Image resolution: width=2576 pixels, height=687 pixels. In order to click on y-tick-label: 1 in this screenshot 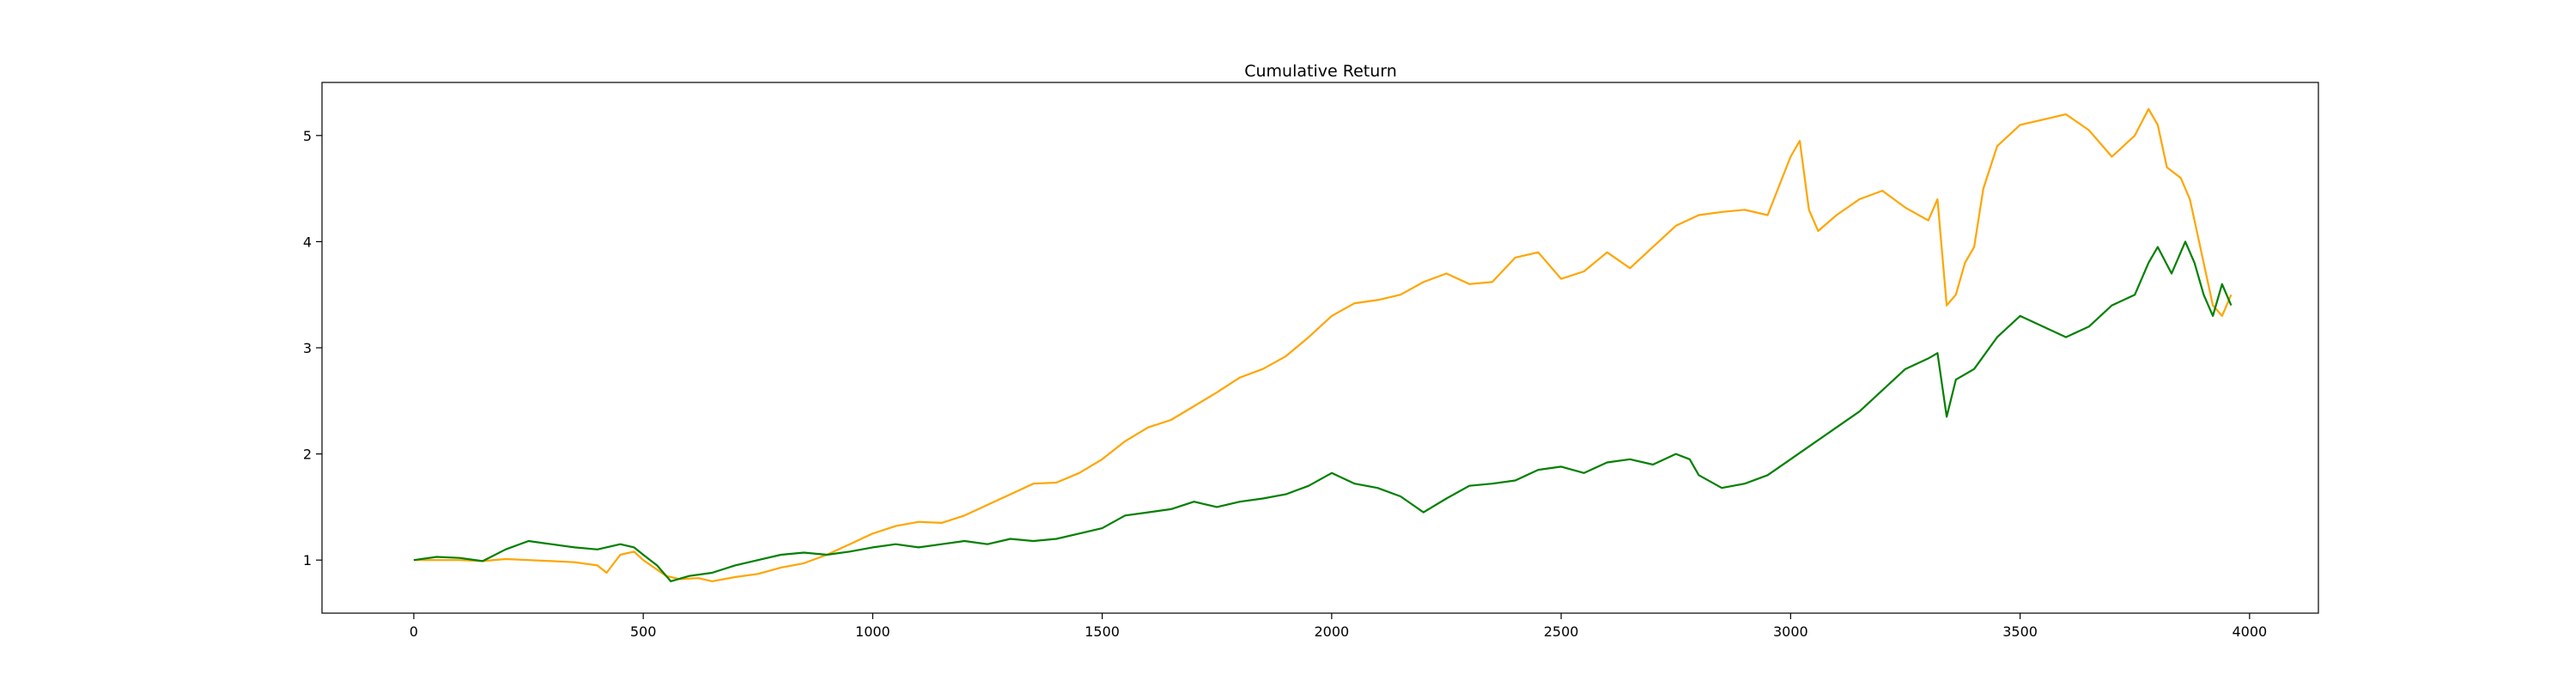, I will do `click(307, 560)`.